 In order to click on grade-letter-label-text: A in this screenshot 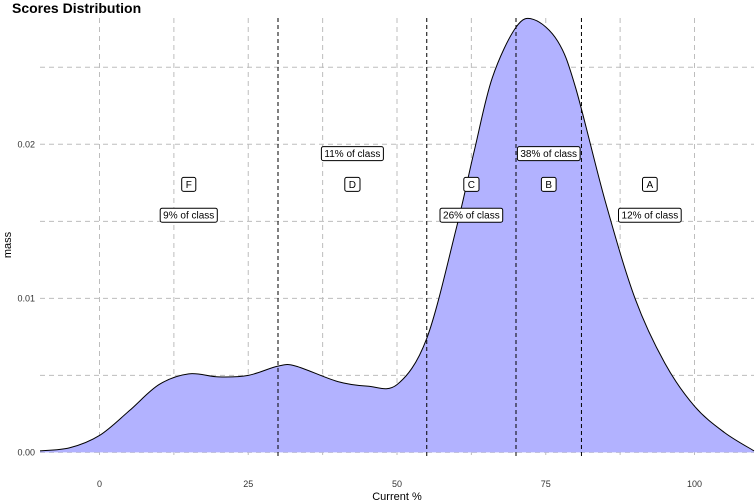, I will do `click(650, 185)`.